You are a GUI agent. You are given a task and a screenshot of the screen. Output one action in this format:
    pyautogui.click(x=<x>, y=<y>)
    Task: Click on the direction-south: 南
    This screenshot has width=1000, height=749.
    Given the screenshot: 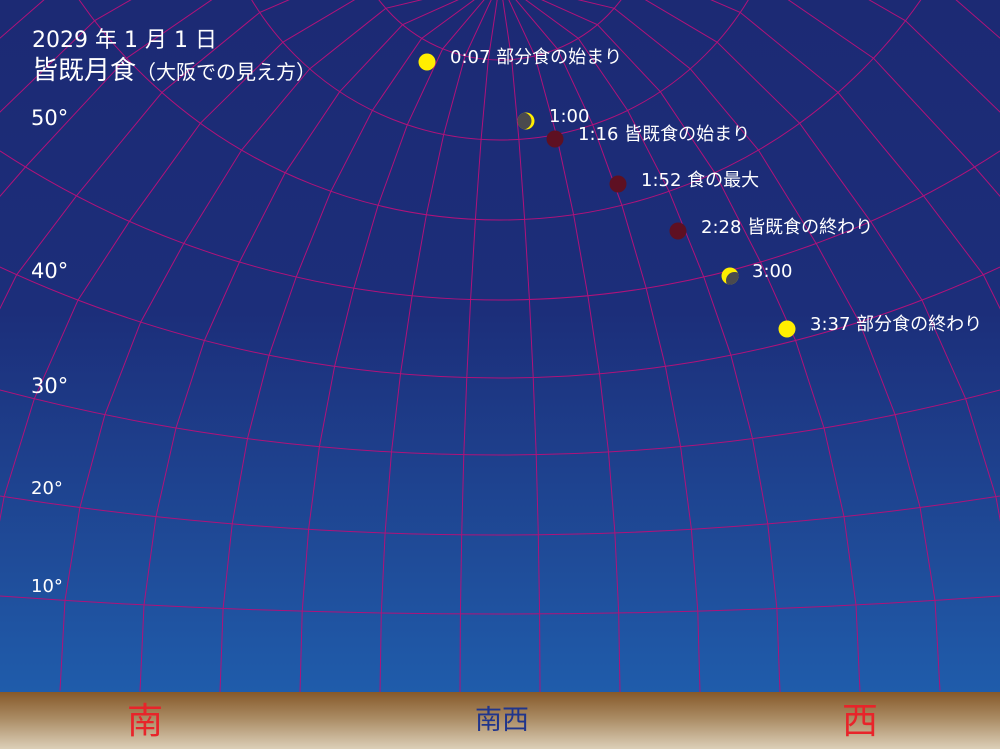 What is the action you would take?
    pyautogui.click(x=145, y=721)
    